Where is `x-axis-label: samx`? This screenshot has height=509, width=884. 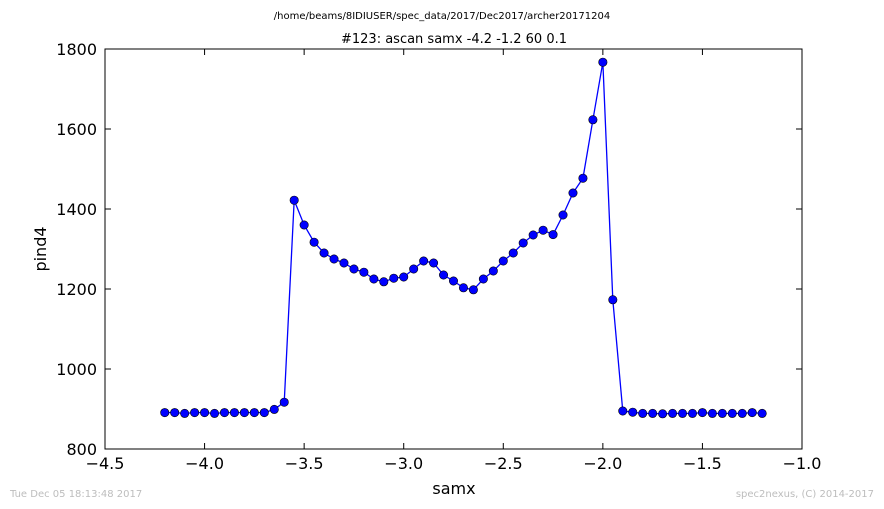 x-axis-label: samx is located at coordinates (453, 488).